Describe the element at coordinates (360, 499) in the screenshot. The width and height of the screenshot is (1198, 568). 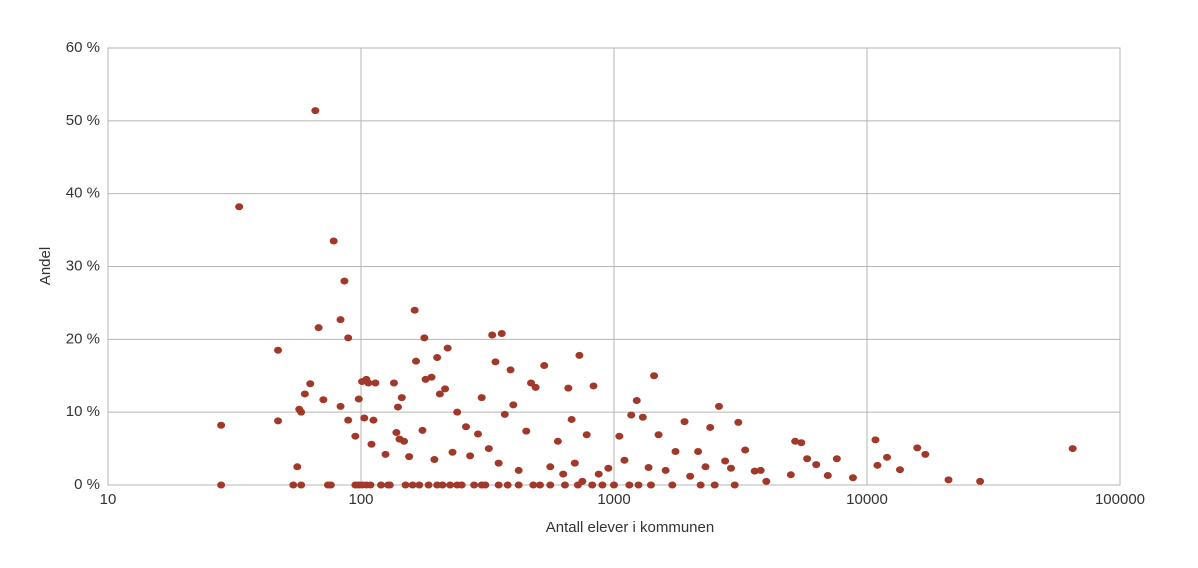
I see `x-tick-label: 100` at that location.